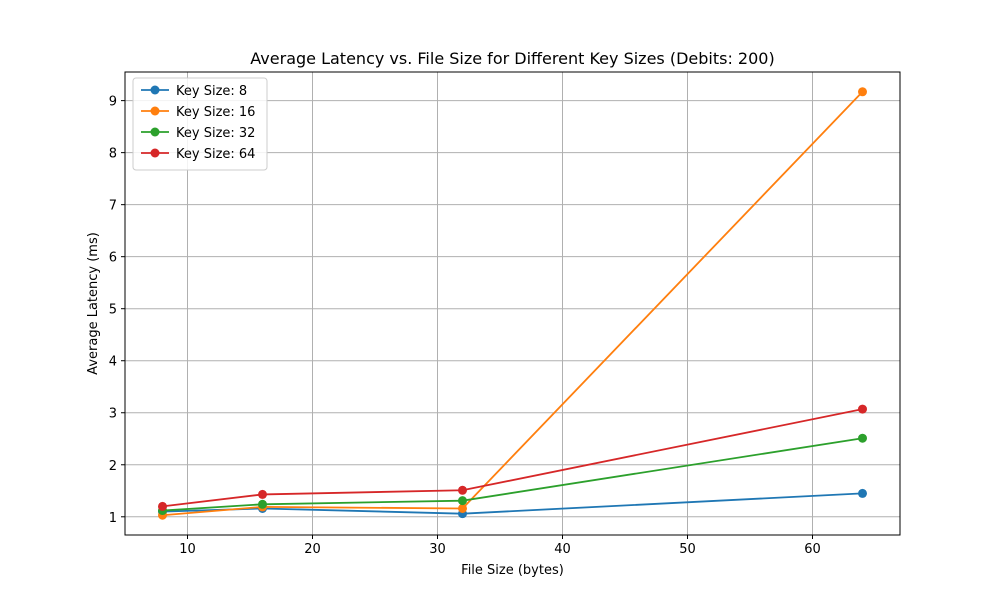 This screenshot has height=600, width=1000. What do you see at coordinates (687, 549) in the screenshot?
I see `x-tick-label: 50` at bounding box center [687, 549].